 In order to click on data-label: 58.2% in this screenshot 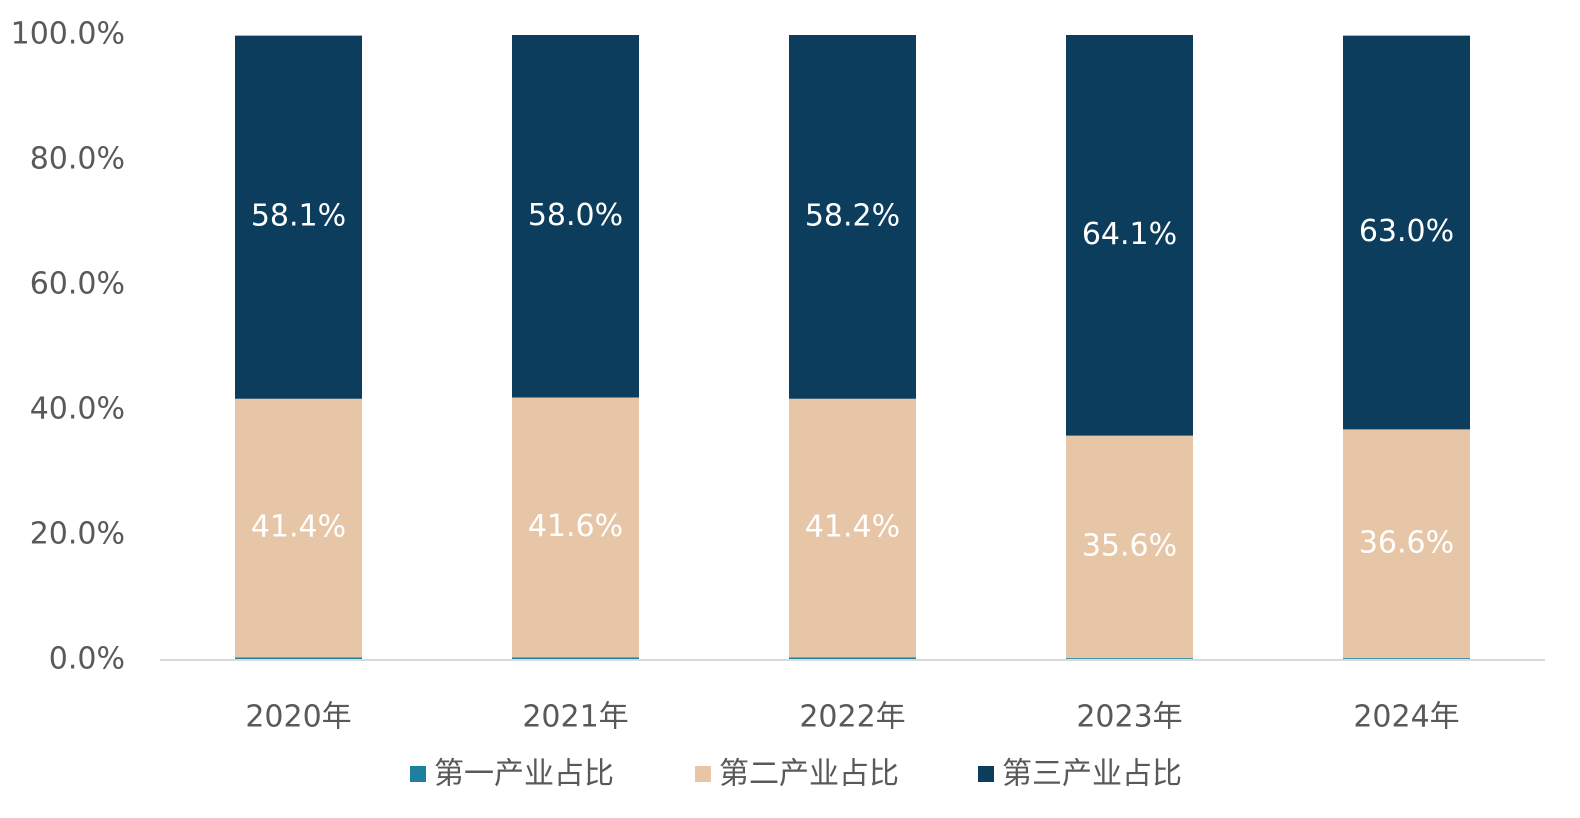, I will do `click(852, 215)`.